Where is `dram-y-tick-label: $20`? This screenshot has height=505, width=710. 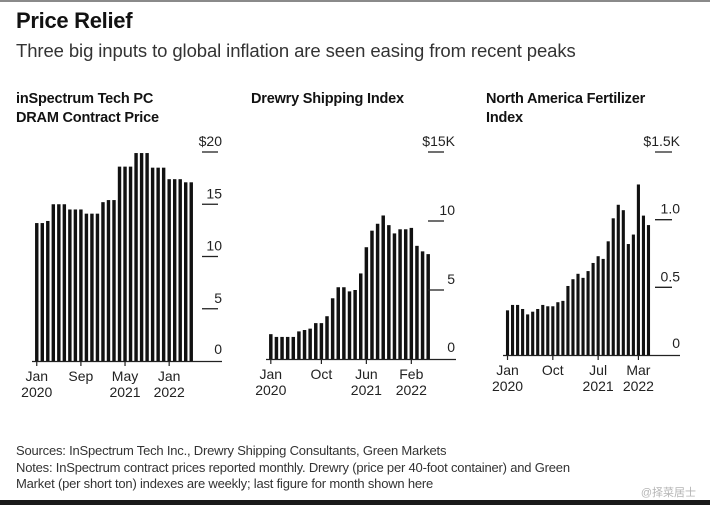 dram-y-tick-label: $20 is located at coordinates (211, 141).